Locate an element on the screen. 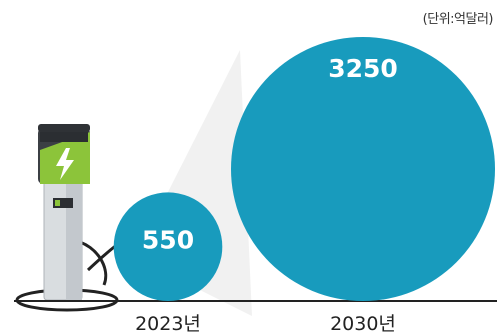  lightning-bolt-icon is located at coordinates (65, 164).